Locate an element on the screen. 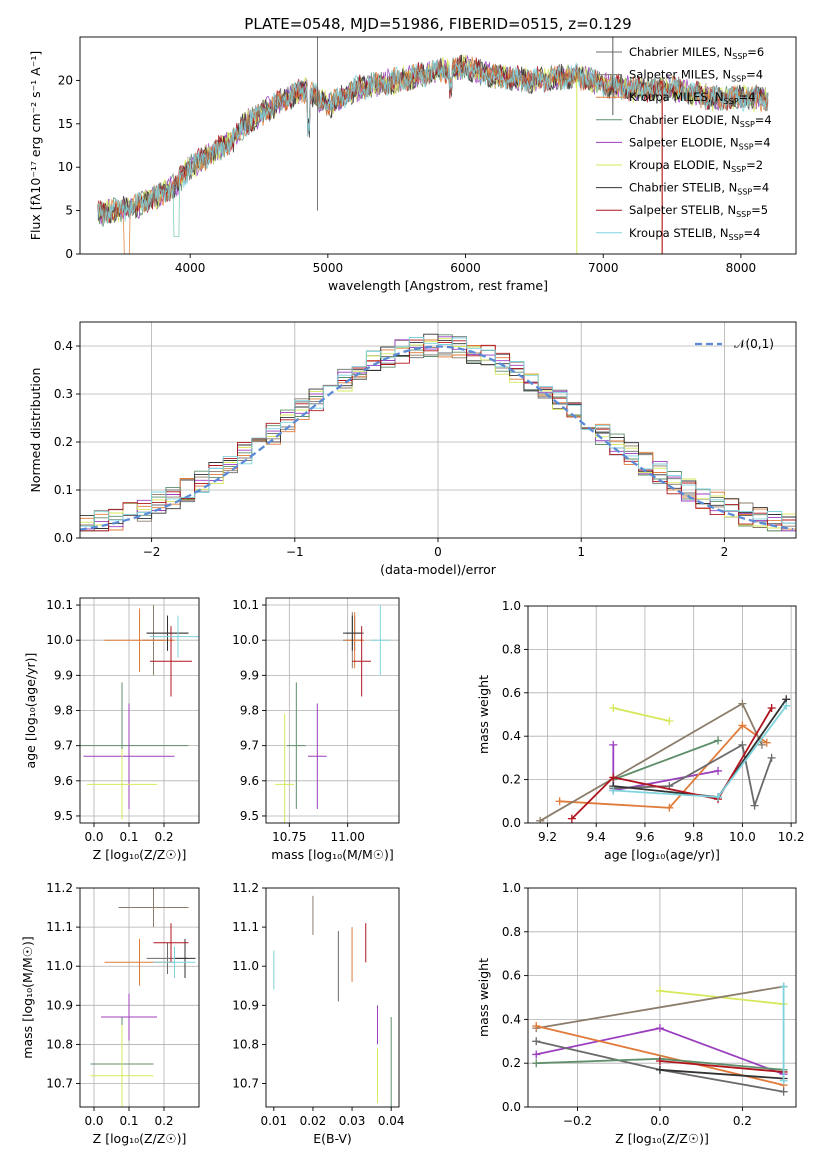 The image size is (819, 1170). y-tick-label: 0.4 is located at coordinates (63, 346).